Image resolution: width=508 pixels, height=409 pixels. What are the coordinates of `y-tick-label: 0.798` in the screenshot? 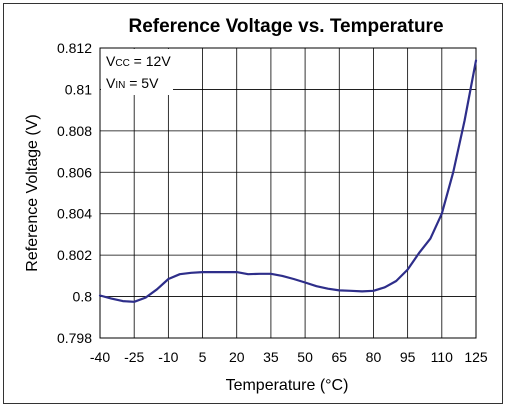 It's located at (74, 338).